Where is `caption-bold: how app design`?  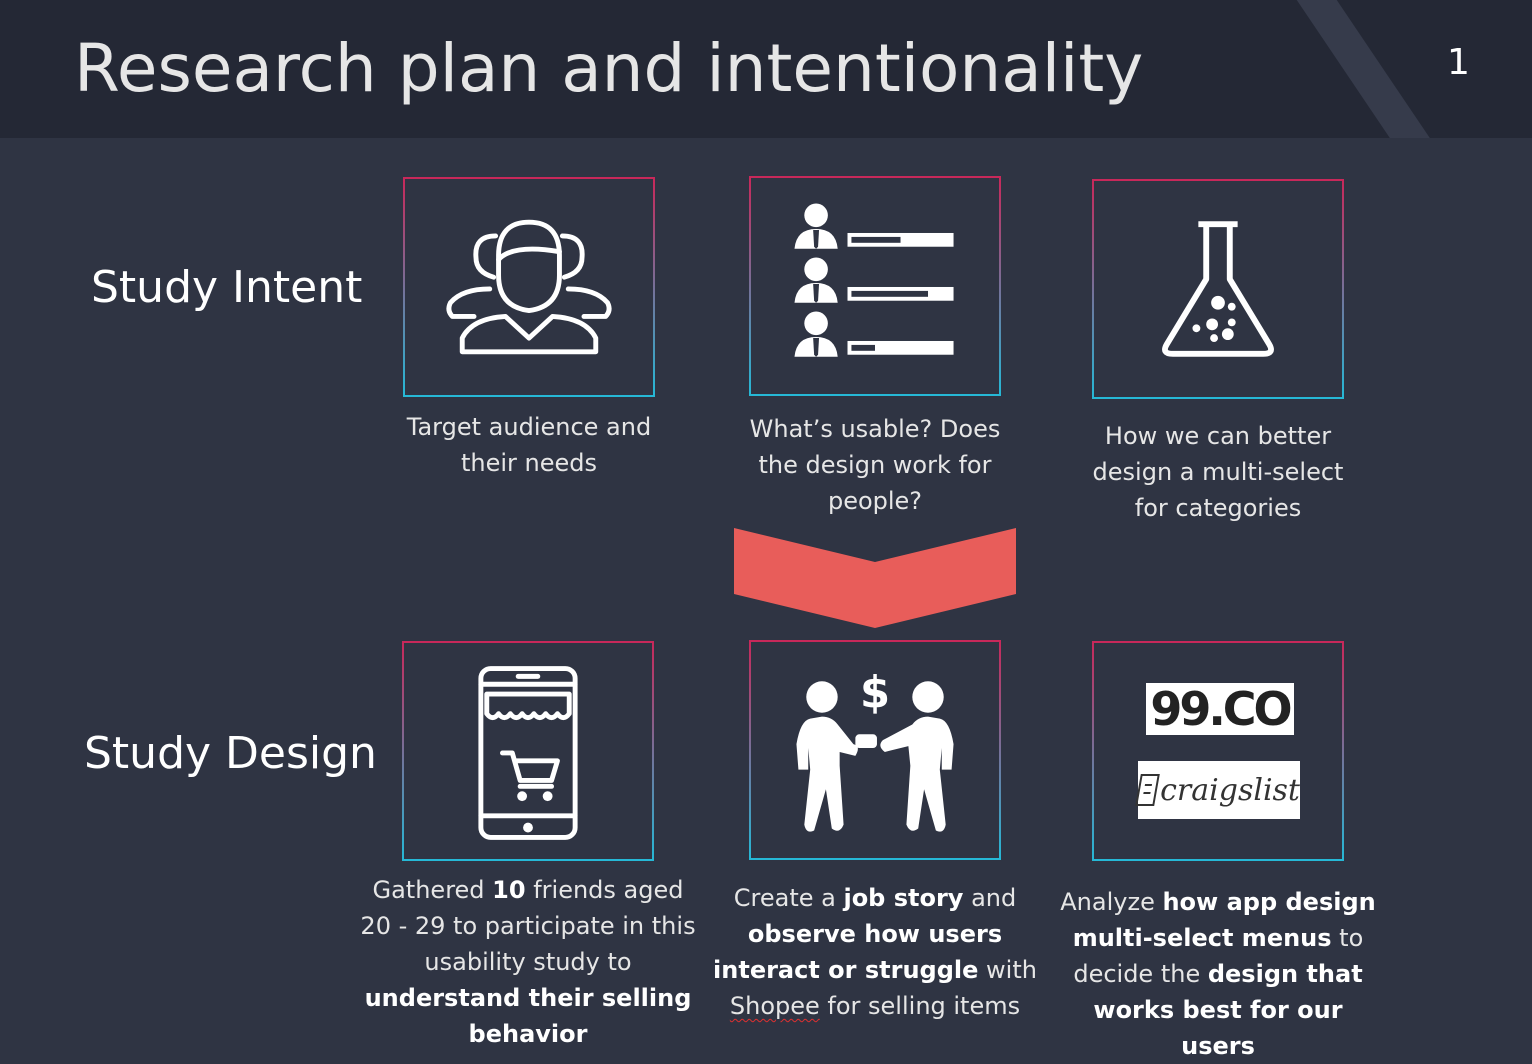
caption-bold: how app design is located at coordinates (1269, 902).